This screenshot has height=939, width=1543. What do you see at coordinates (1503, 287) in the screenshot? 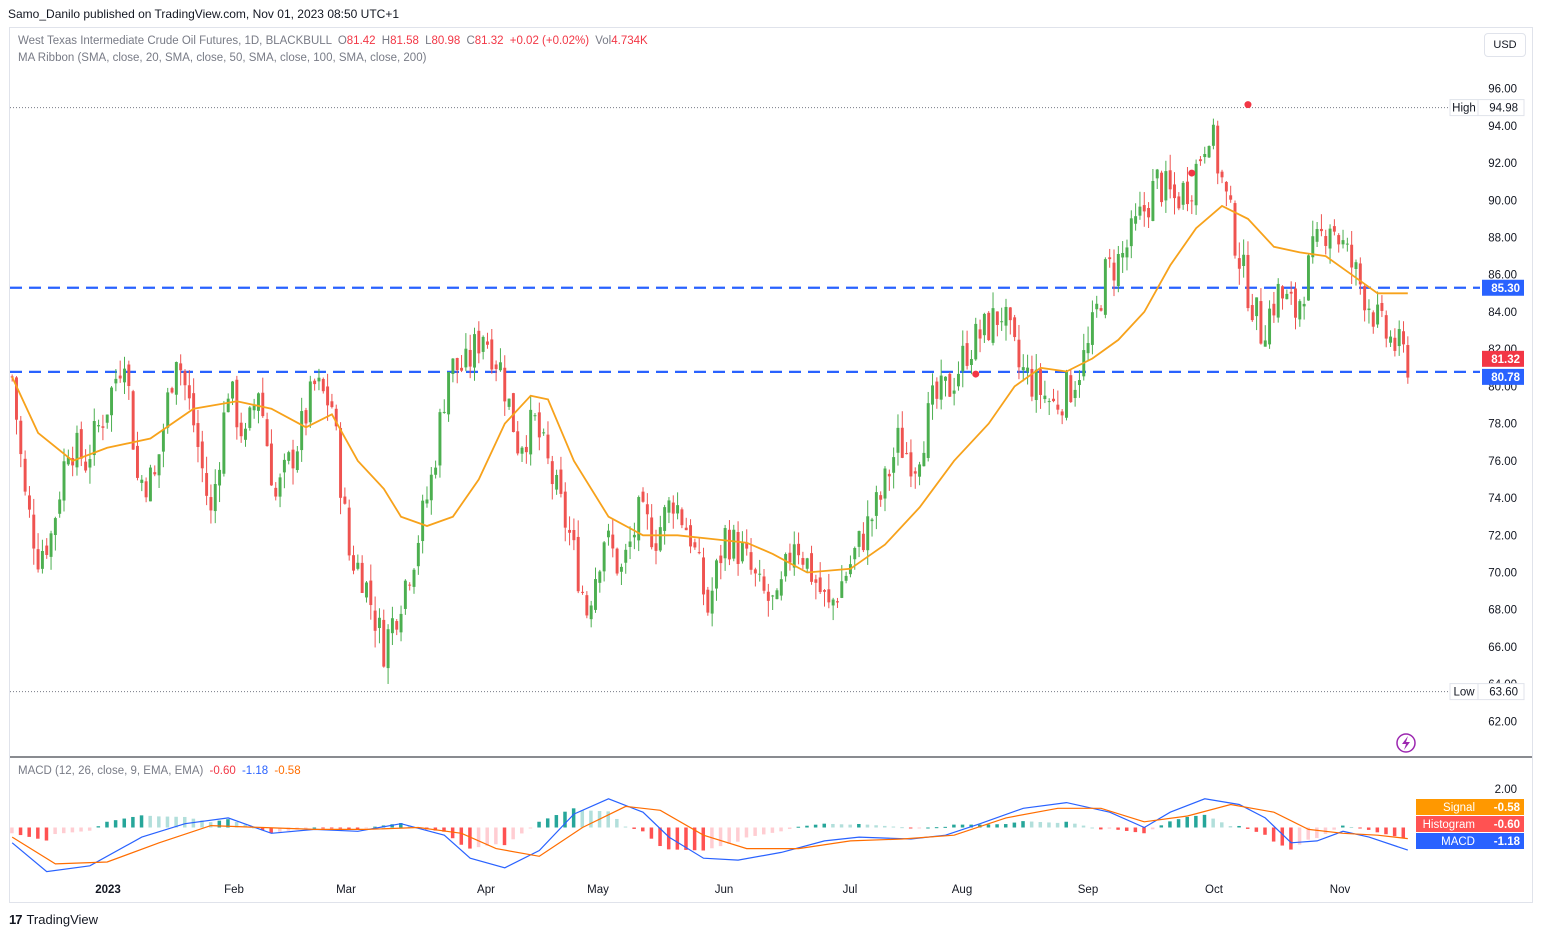
I see `level-upper-tag-box` at bounding box center [1503, 287].